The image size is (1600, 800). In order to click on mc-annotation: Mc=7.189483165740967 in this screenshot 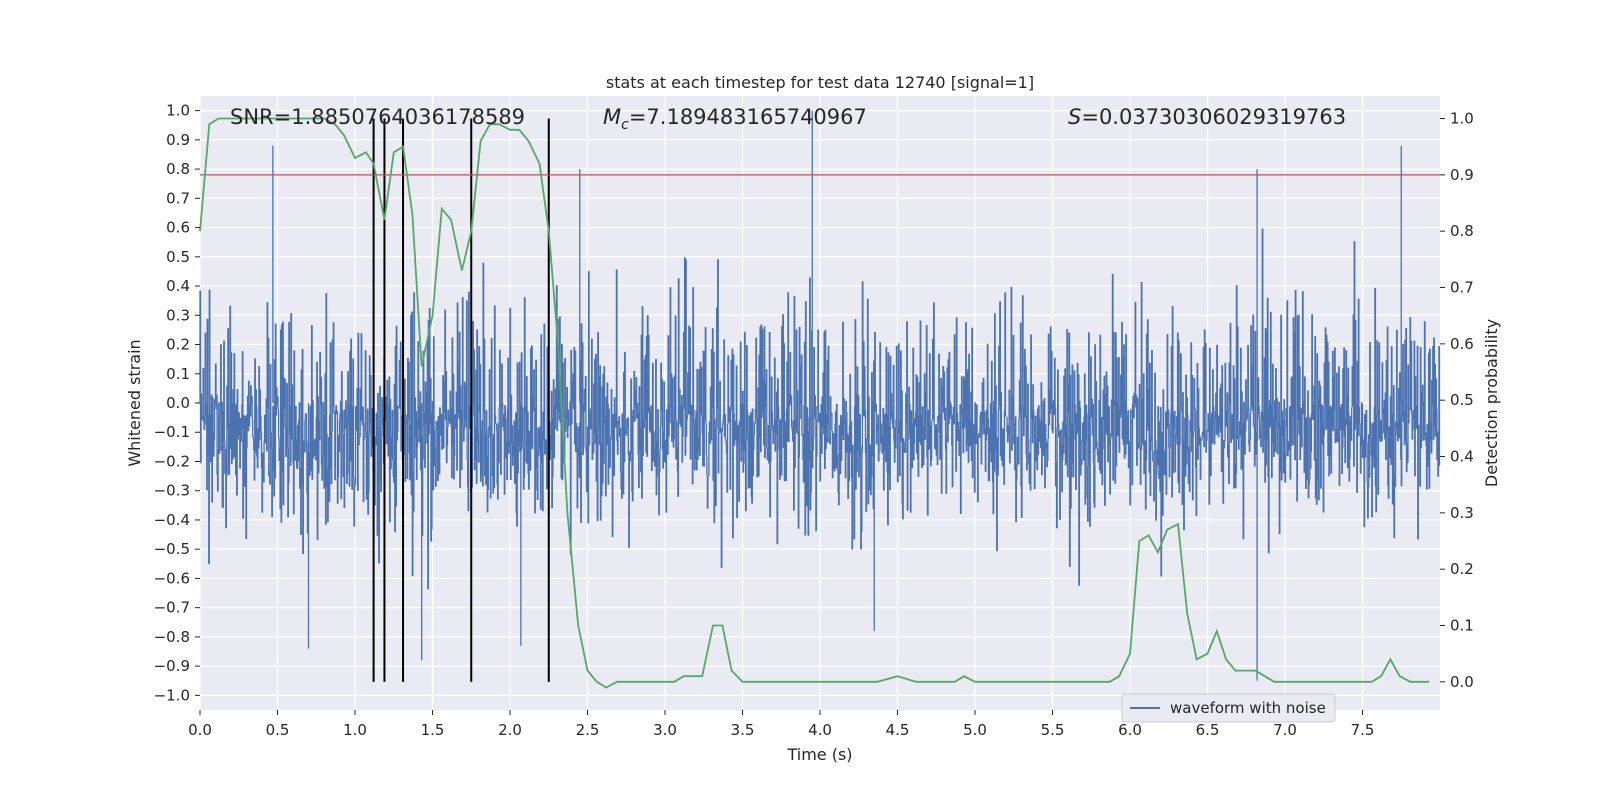, I will do `click(735, 119)`.